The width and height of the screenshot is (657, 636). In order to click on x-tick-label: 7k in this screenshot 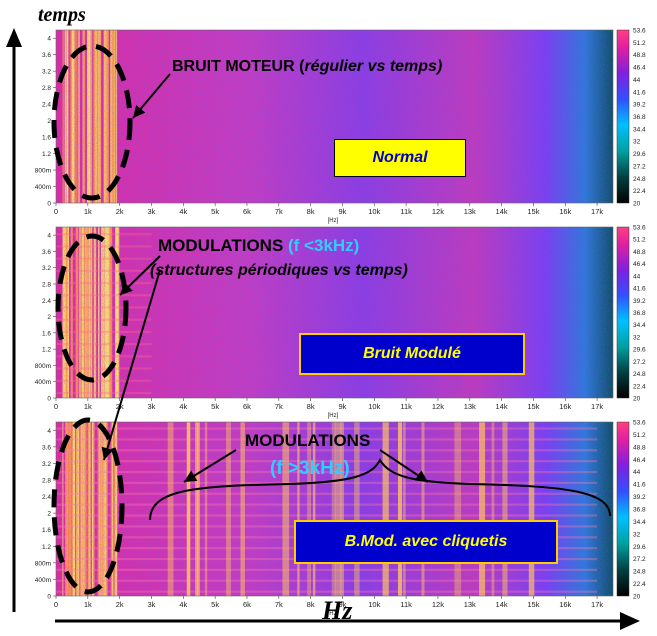, I will do `click(279, 211)`.